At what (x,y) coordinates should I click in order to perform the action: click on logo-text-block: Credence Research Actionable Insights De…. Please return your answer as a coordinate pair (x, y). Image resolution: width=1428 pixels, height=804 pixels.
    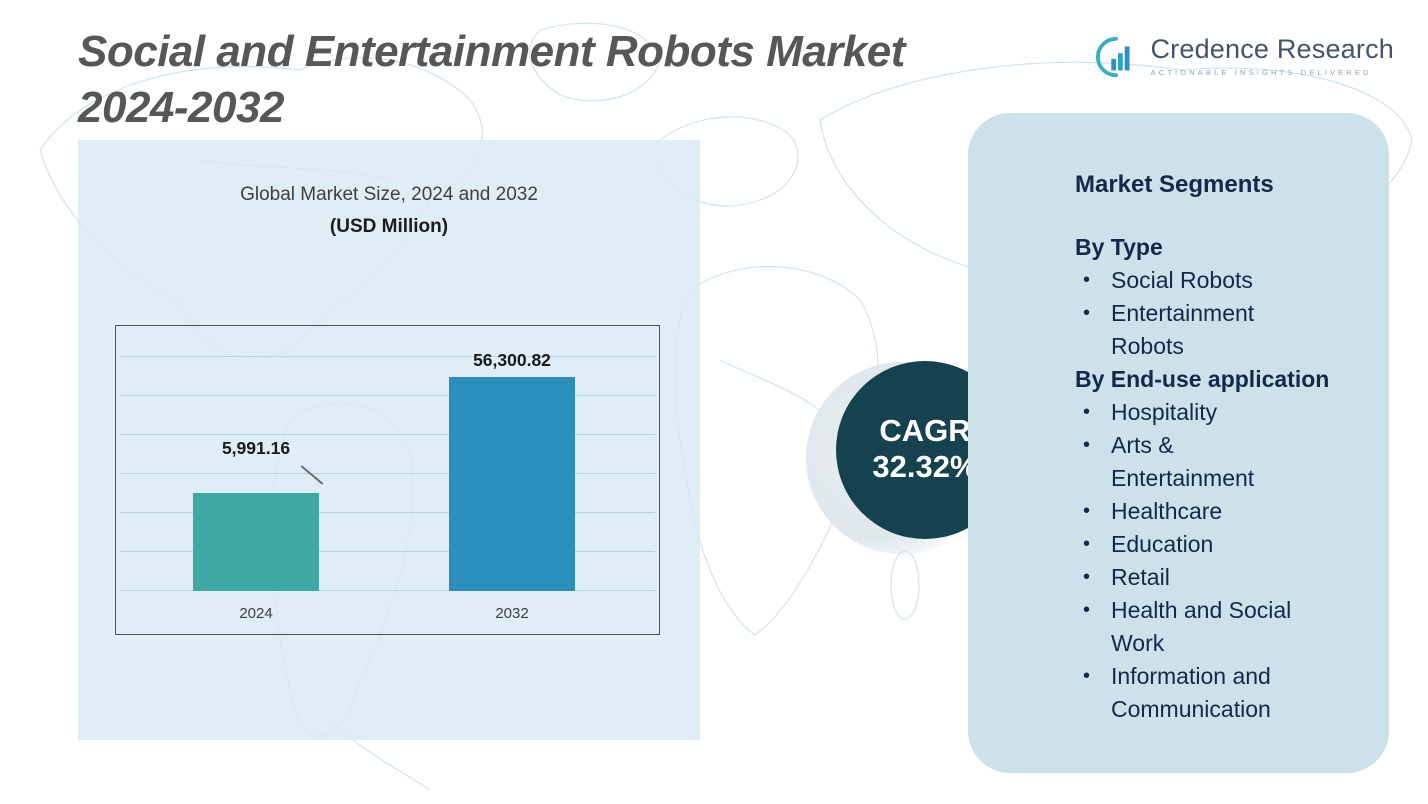
    Looking at the image, I should click on (1272, 55).